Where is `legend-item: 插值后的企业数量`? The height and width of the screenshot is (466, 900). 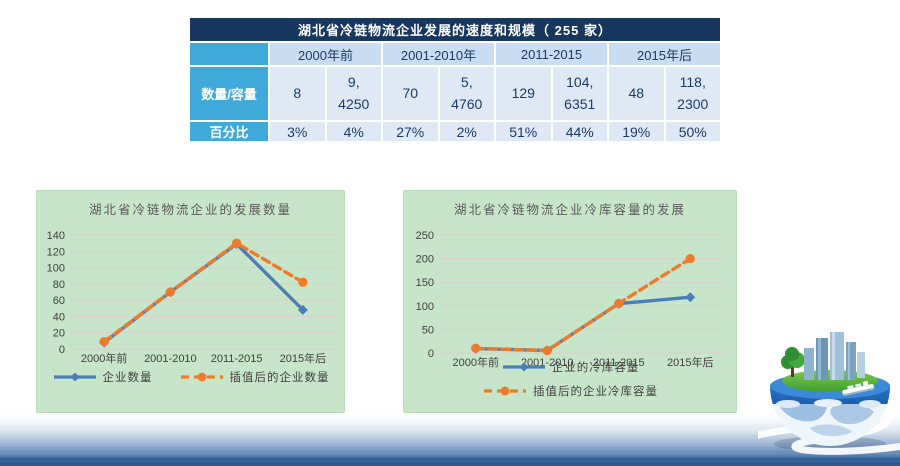 legend-item: 插值后的企业数量 is located at coordinates (254, 377).